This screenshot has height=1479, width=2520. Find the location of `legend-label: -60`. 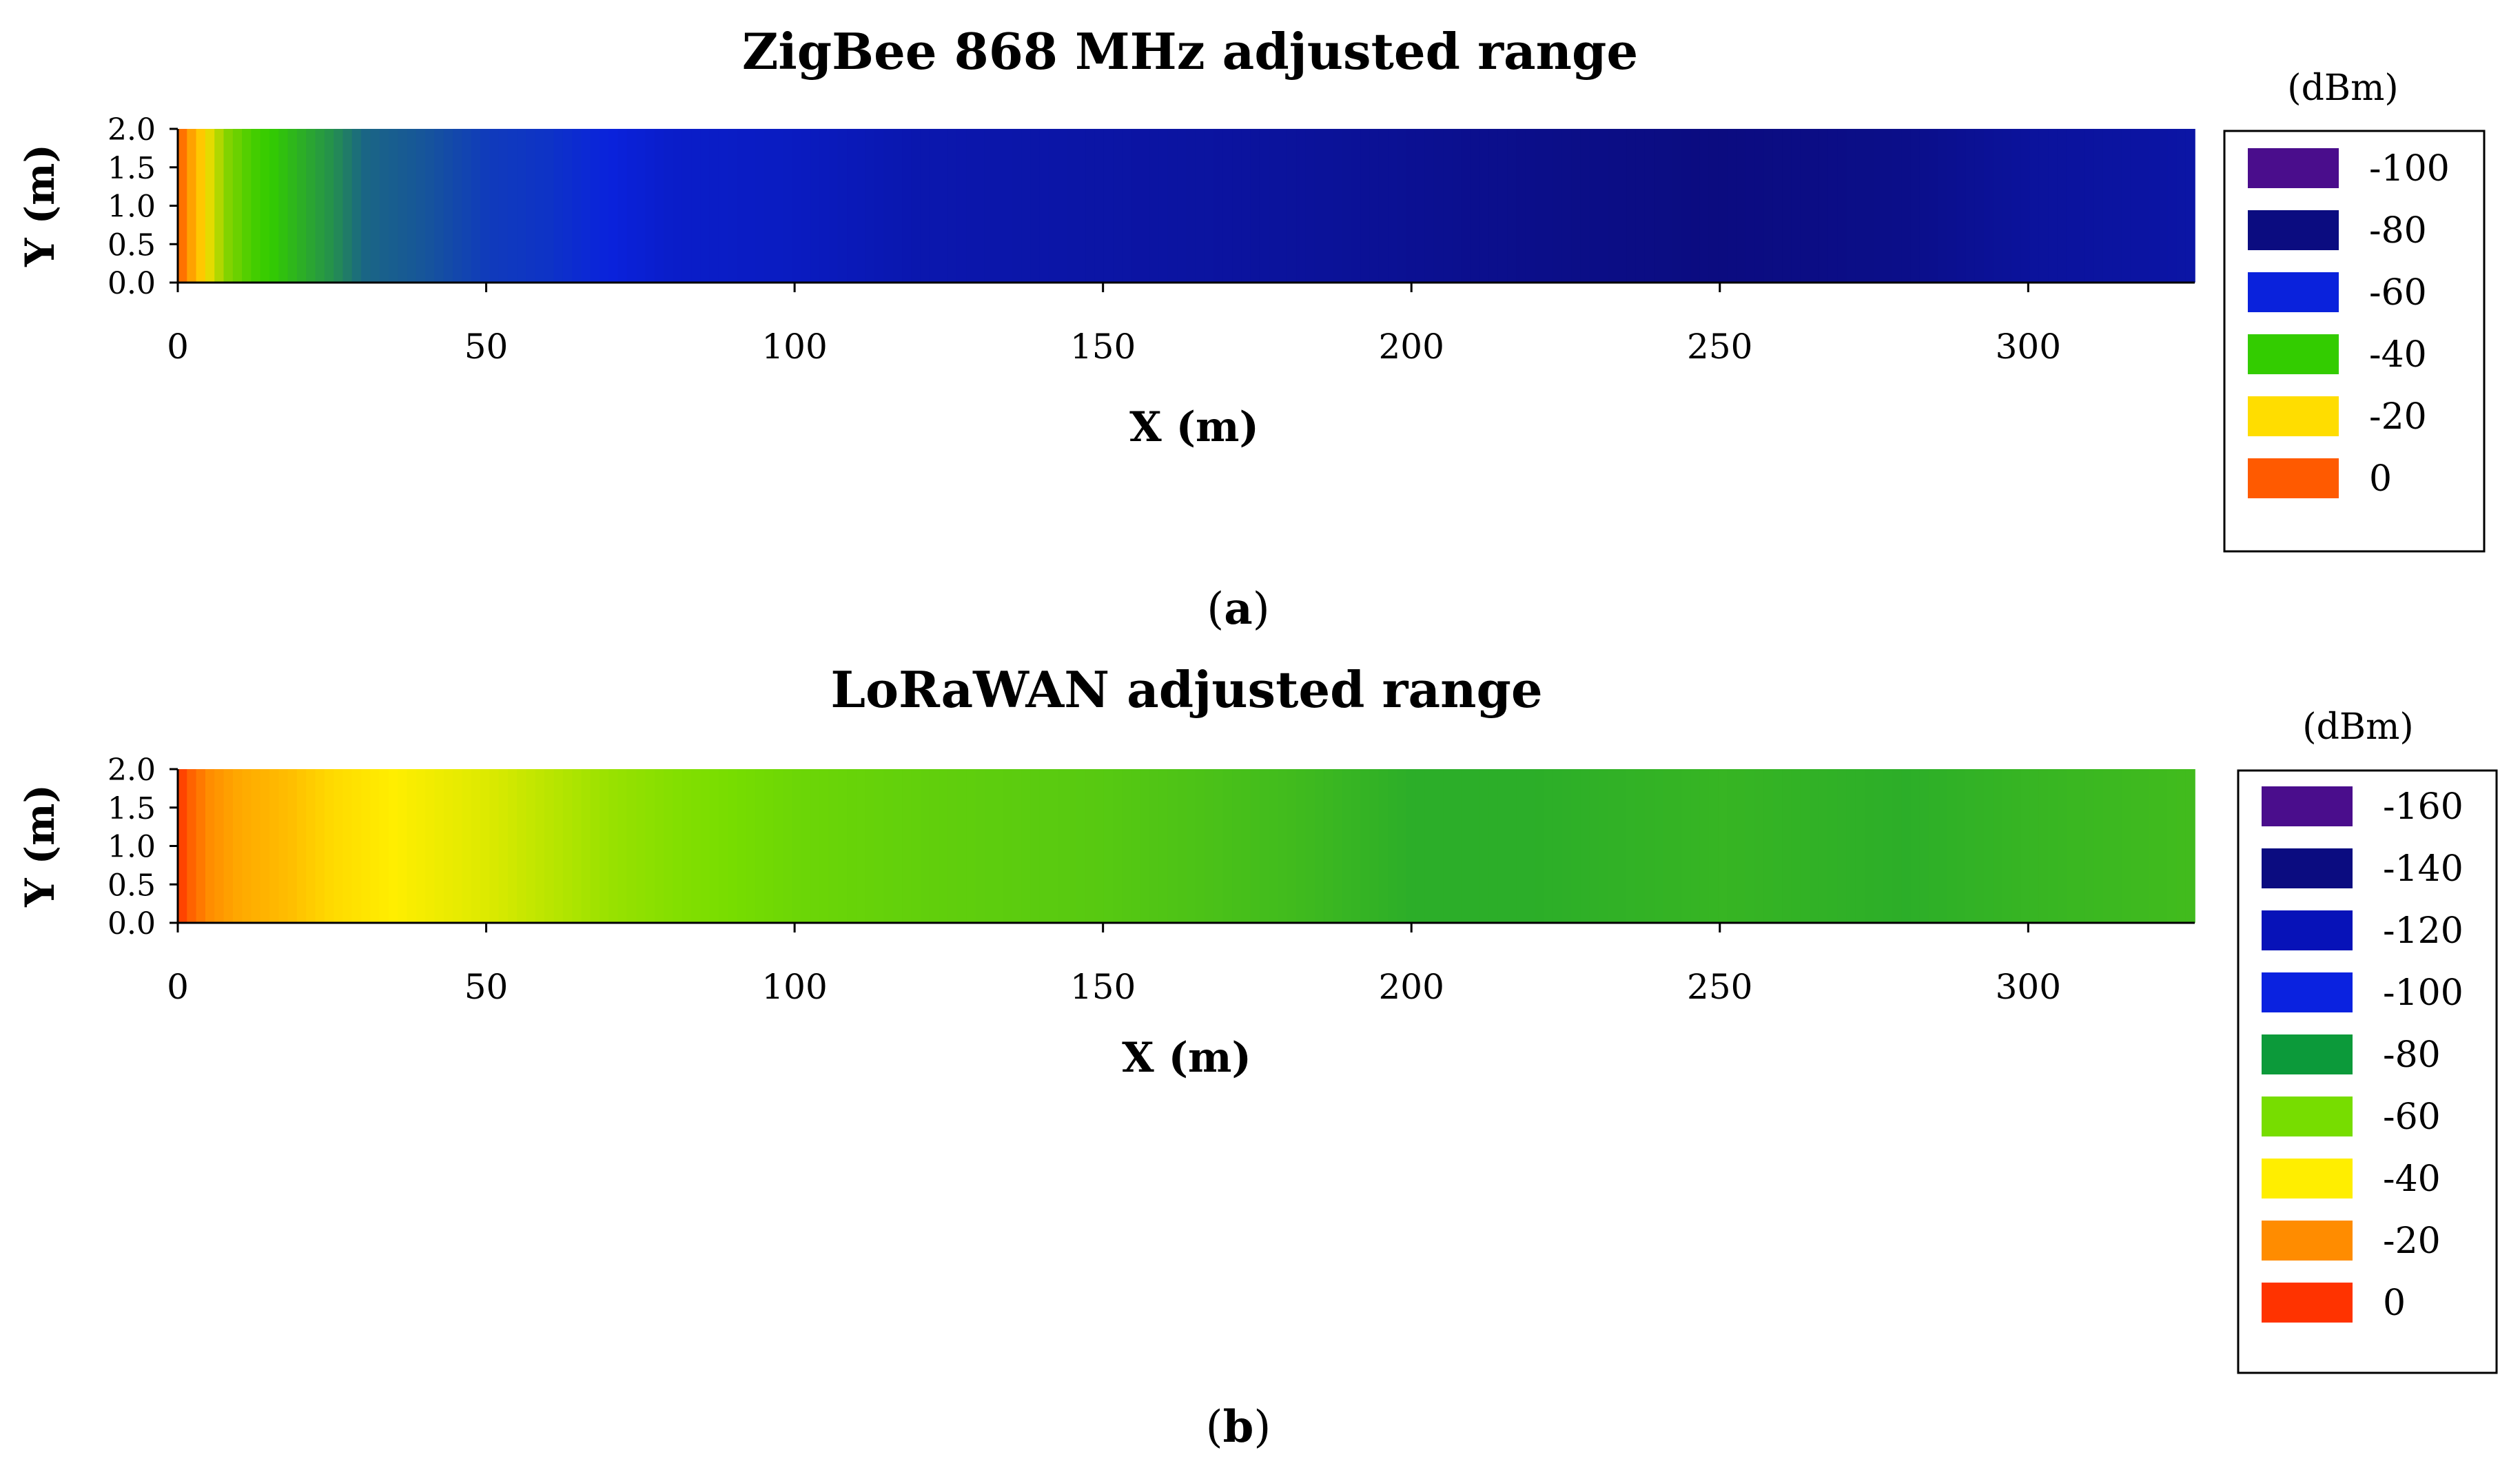

legend-label: -60 is located at coordinates (2398, 293).